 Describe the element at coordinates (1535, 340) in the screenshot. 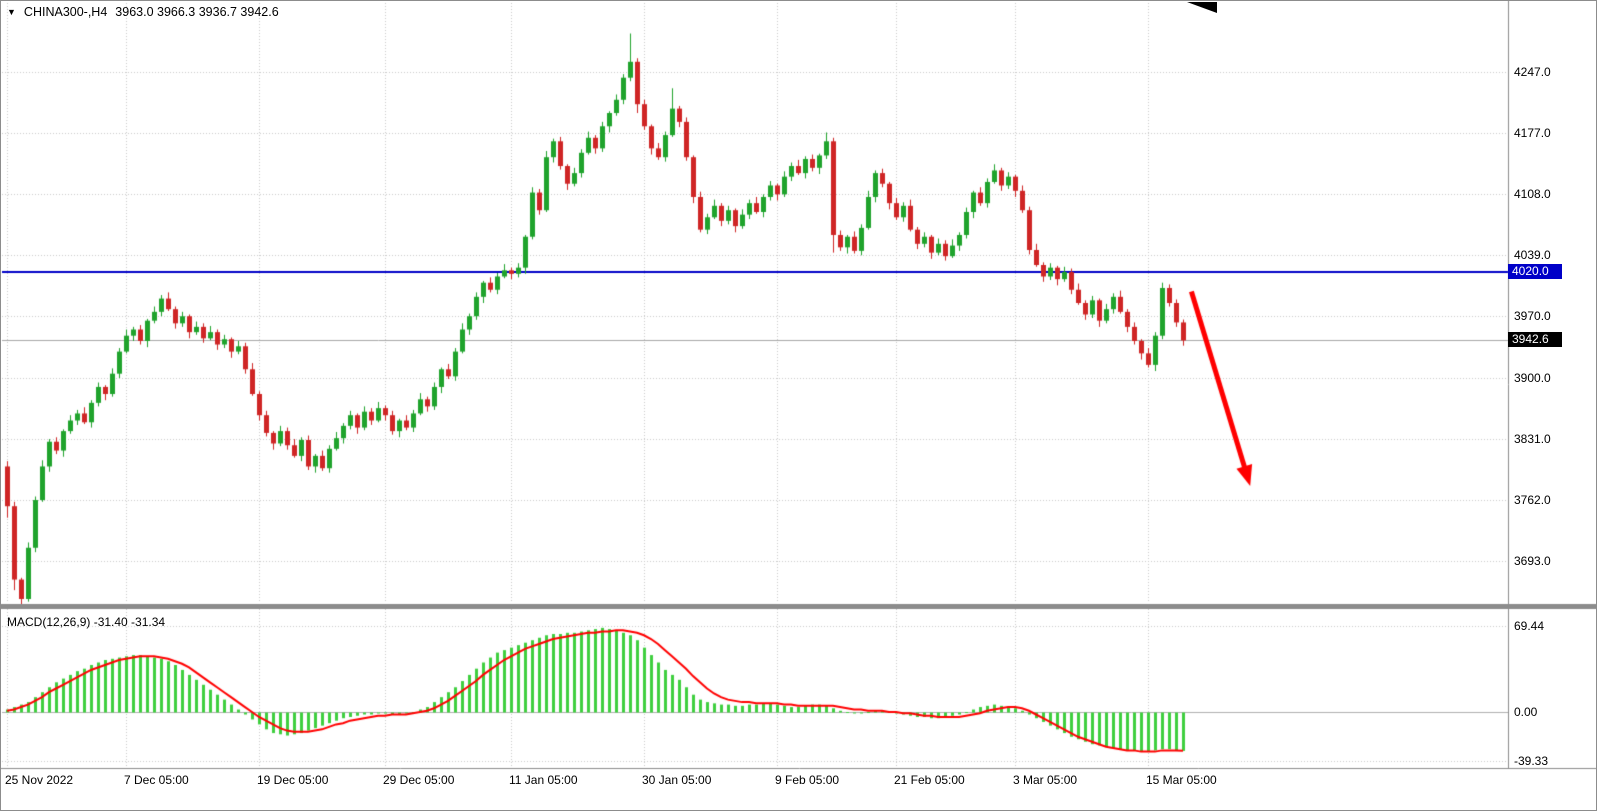

I see `bid-price-tag: 3942.6` at that location.